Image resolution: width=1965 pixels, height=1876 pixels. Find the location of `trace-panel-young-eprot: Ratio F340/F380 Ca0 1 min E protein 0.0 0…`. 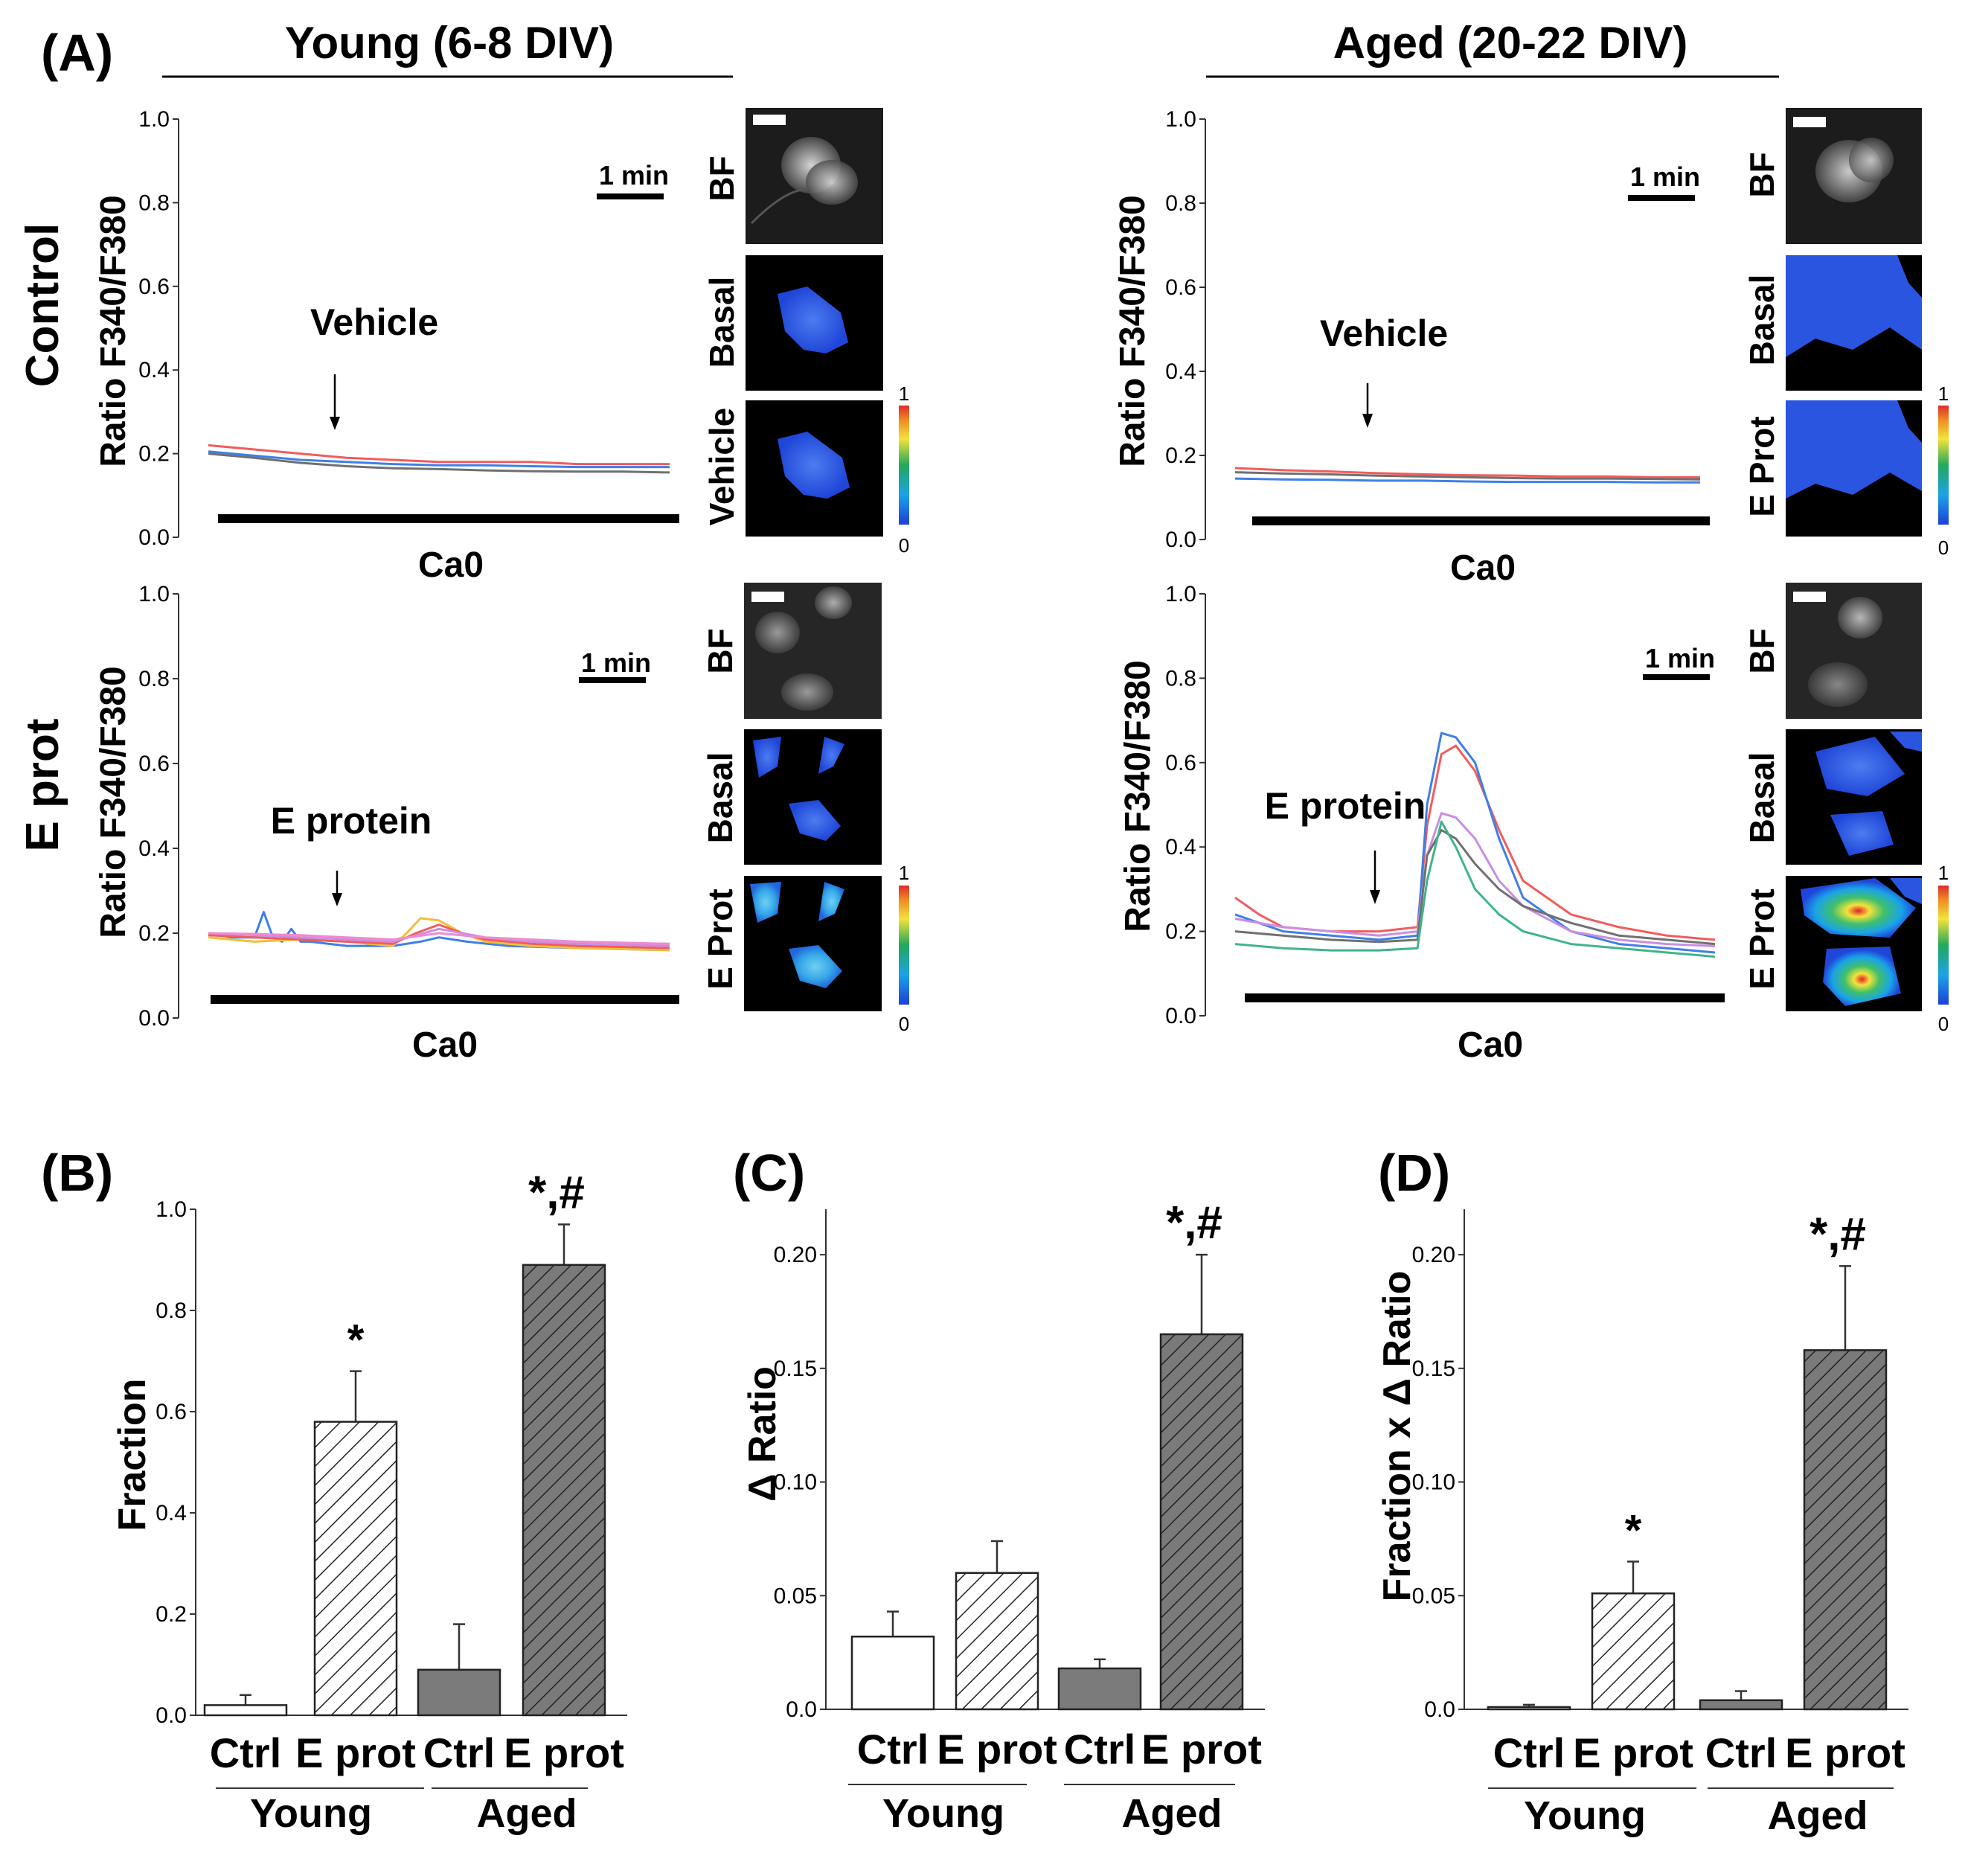

trace-panel-young-eprot: Ratio F340/F380 Ca0 1 min E protein 0.0 0… is located at coordinates (386, 823).